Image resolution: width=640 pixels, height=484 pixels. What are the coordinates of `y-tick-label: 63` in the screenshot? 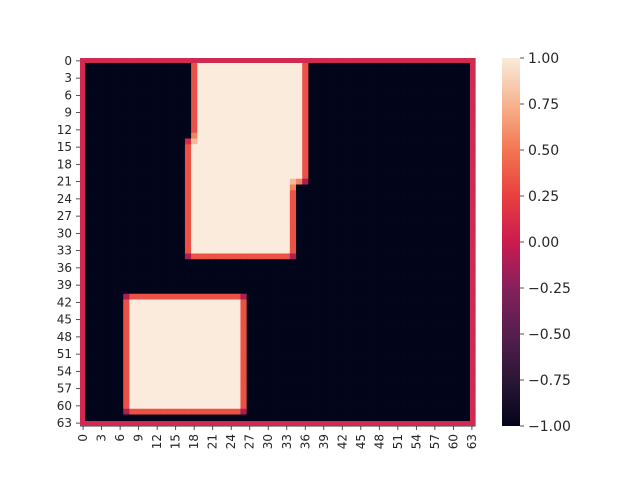 It's located at (64, 423).